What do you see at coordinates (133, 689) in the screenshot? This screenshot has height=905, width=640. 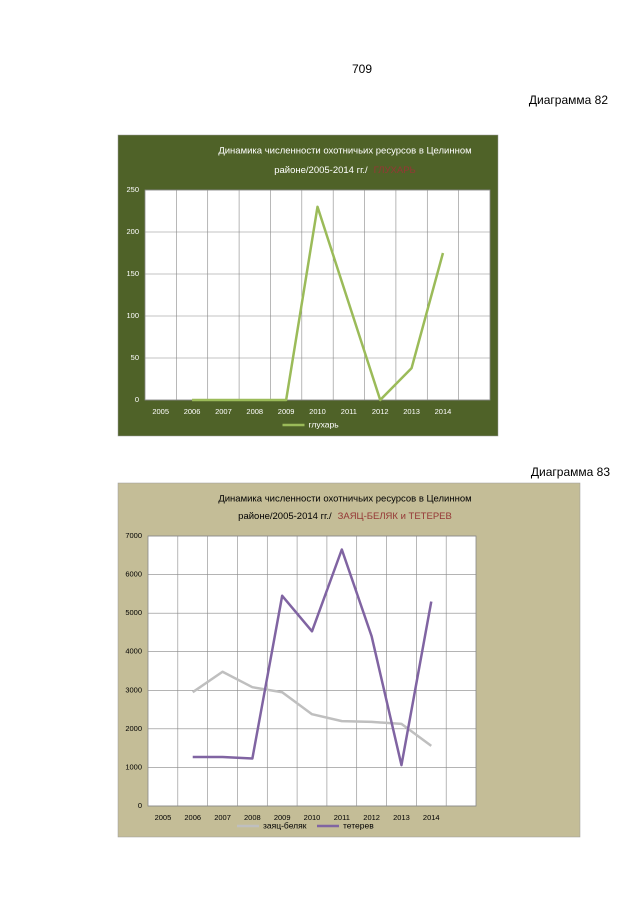 I see `y-tick-label: 3000` at bounding box center [133, 689].